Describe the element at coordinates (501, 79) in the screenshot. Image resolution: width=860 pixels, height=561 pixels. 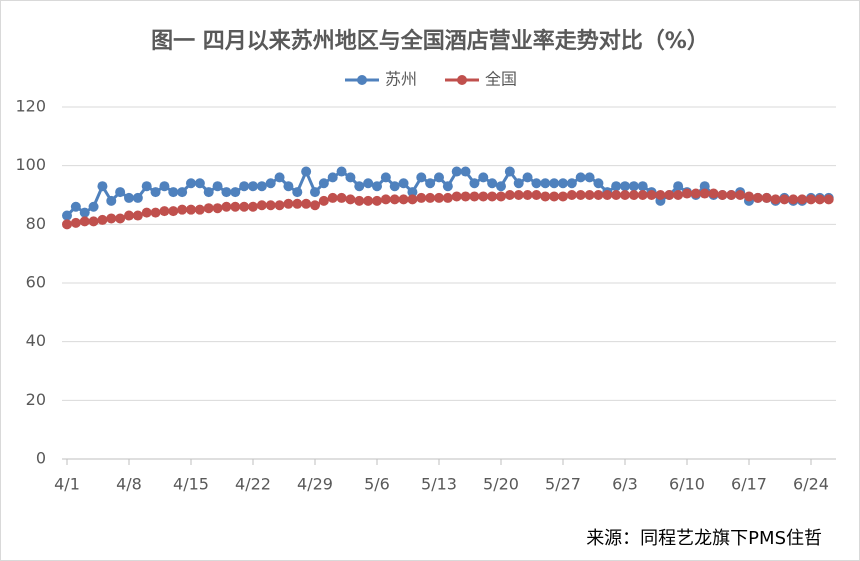
I see `legend-label: 全国` at that location.